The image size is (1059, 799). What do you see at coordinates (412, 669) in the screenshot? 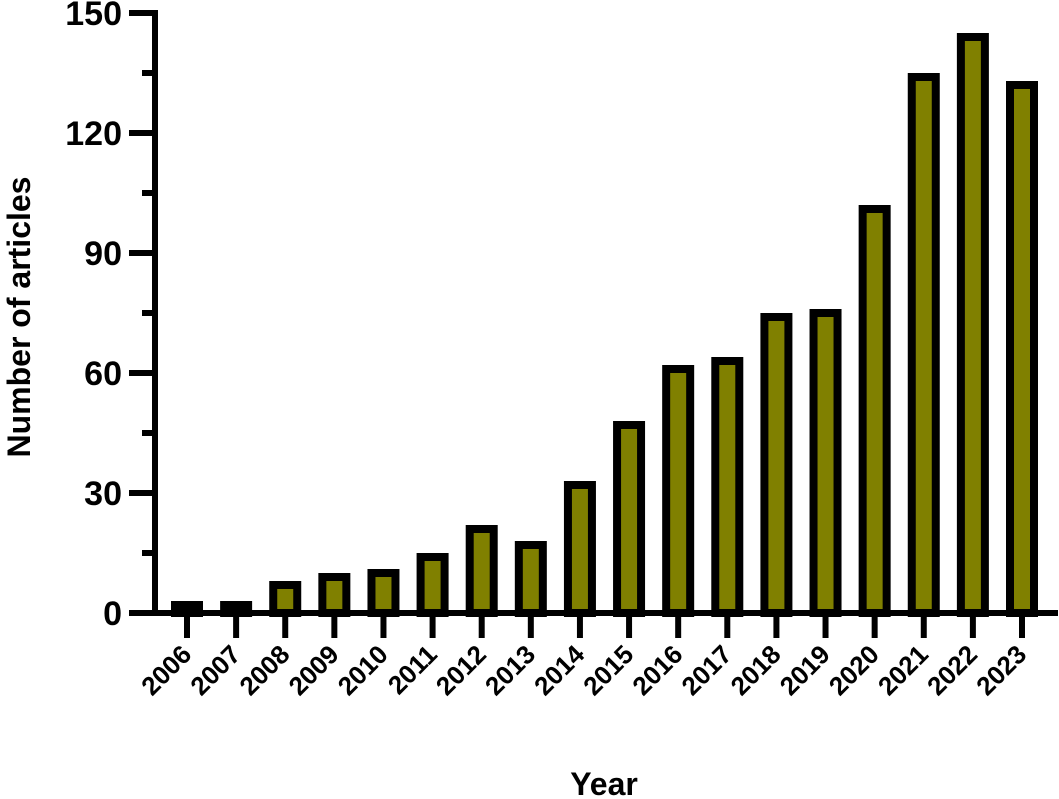
I see `x-tick-label: 2011` at bounding box center [412, 669].